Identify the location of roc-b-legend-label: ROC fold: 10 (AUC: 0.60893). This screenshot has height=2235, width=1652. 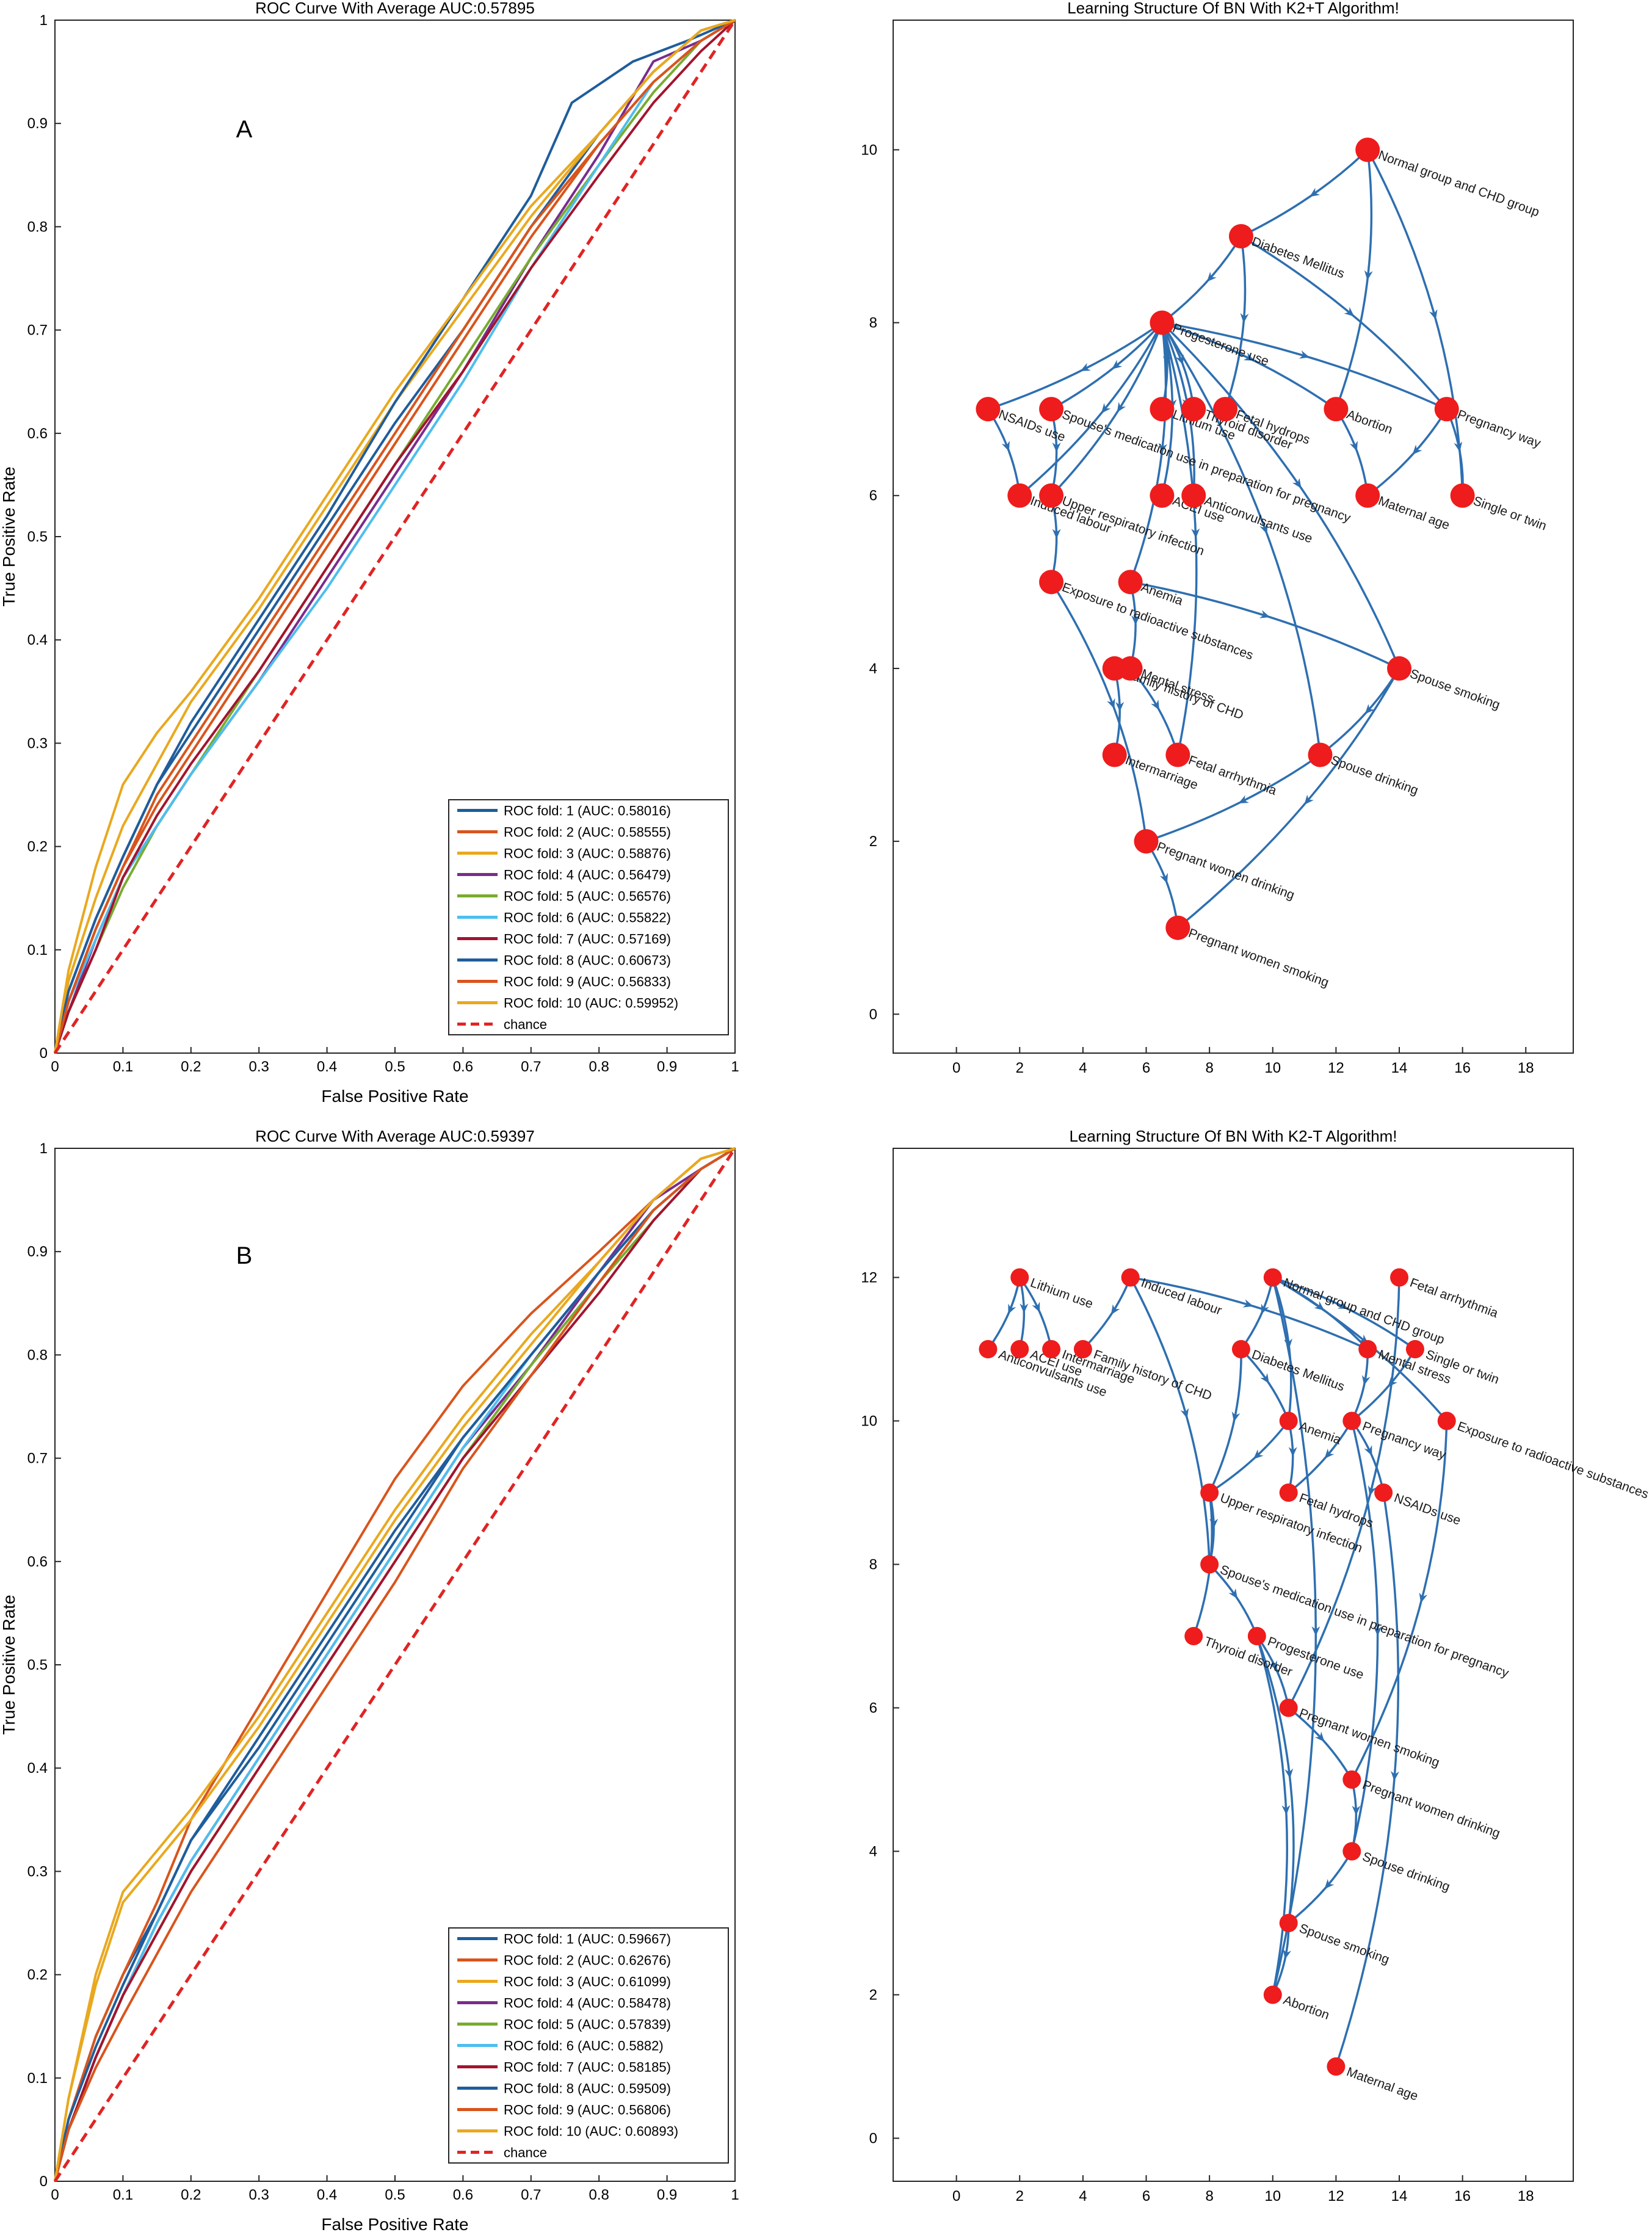
(591, 2131).